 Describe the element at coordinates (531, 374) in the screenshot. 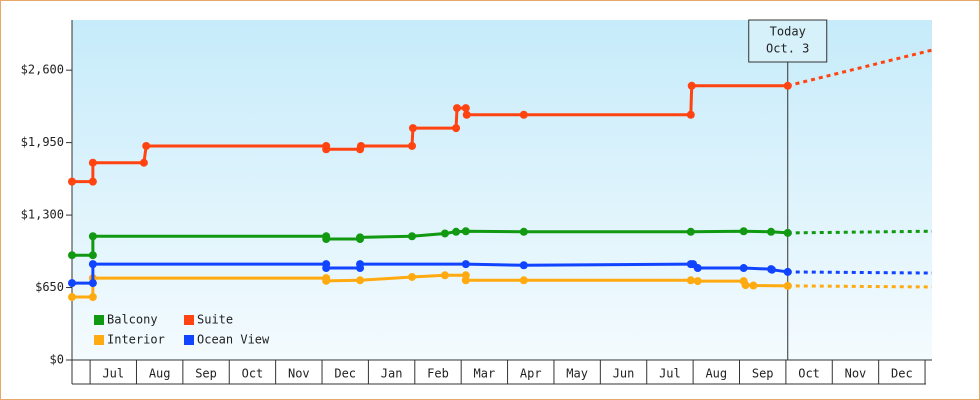

I see `x-tick-label: Apr` at that location.